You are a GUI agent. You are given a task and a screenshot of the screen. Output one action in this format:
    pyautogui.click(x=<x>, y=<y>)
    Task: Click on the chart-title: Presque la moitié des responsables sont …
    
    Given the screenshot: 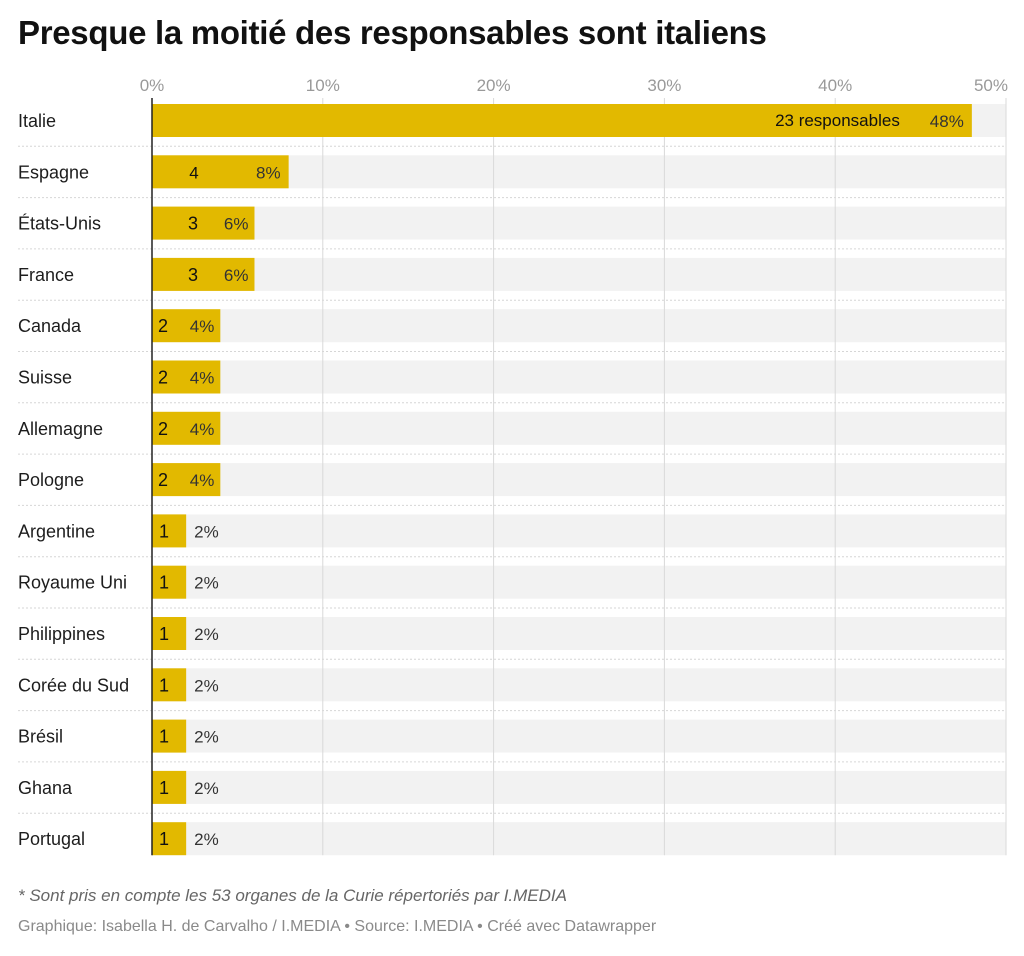 What is the action you would take?
    pyautogui.click(x=392, y=32)
    